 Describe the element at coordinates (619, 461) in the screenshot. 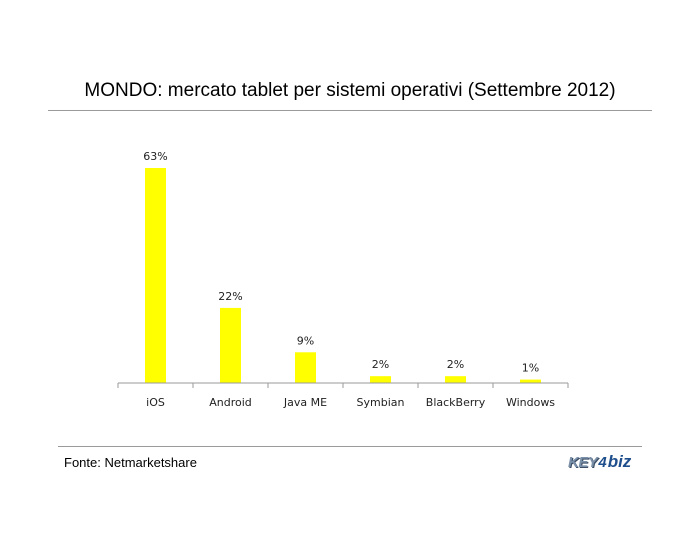

I see `logo-biz-text: biz` at that location.